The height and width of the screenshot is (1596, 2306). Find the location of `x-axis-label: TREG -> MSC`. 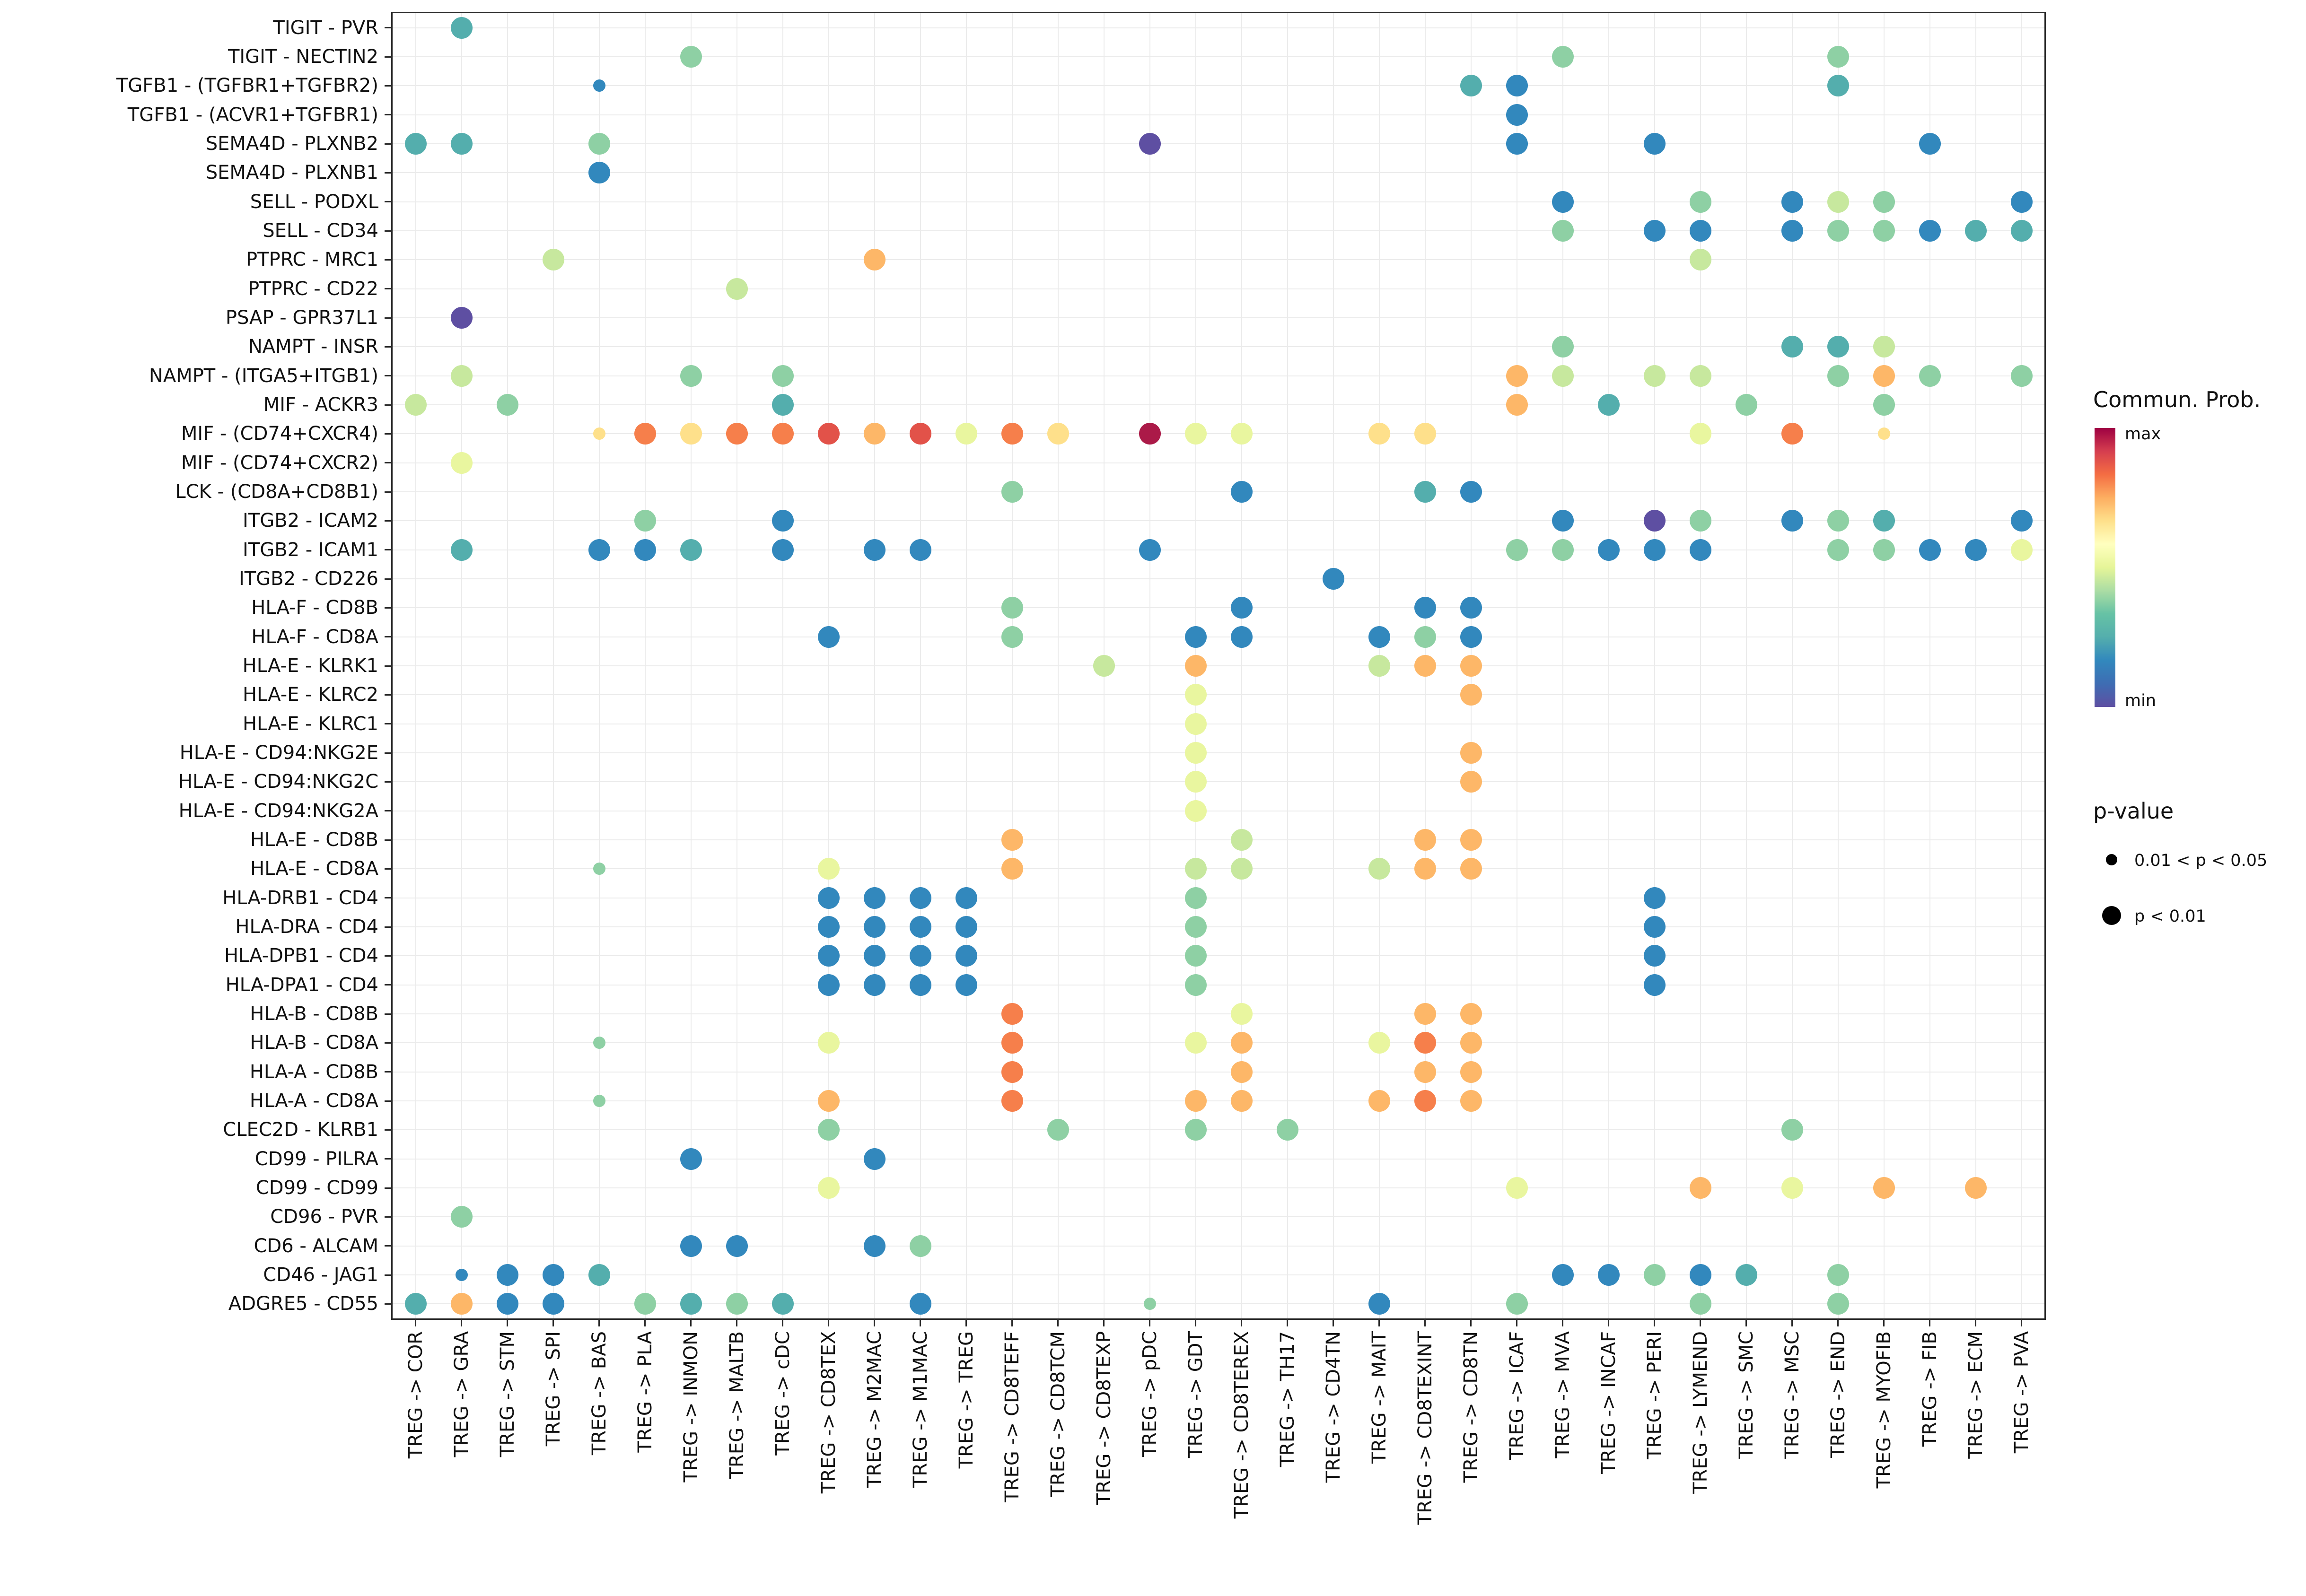

x-axis-label: TREG -> MSC is located at coordinates (1792, 1395).